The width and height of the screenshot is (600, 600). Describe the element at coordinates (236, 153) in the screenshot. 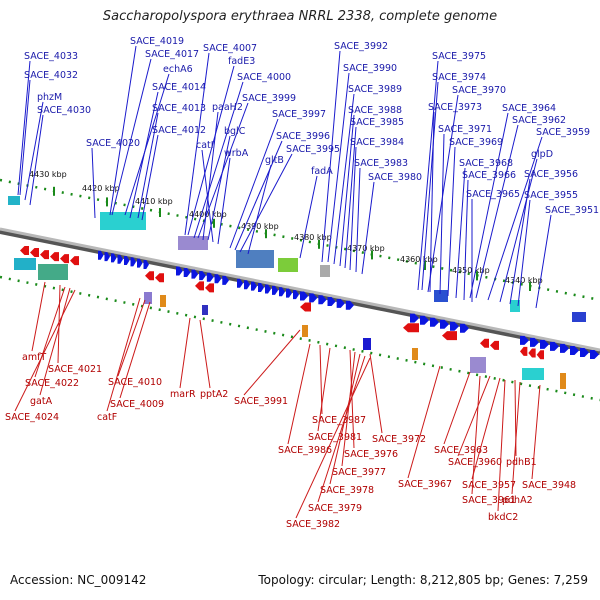

I see `forward-gene-label: wrbA` at that location.